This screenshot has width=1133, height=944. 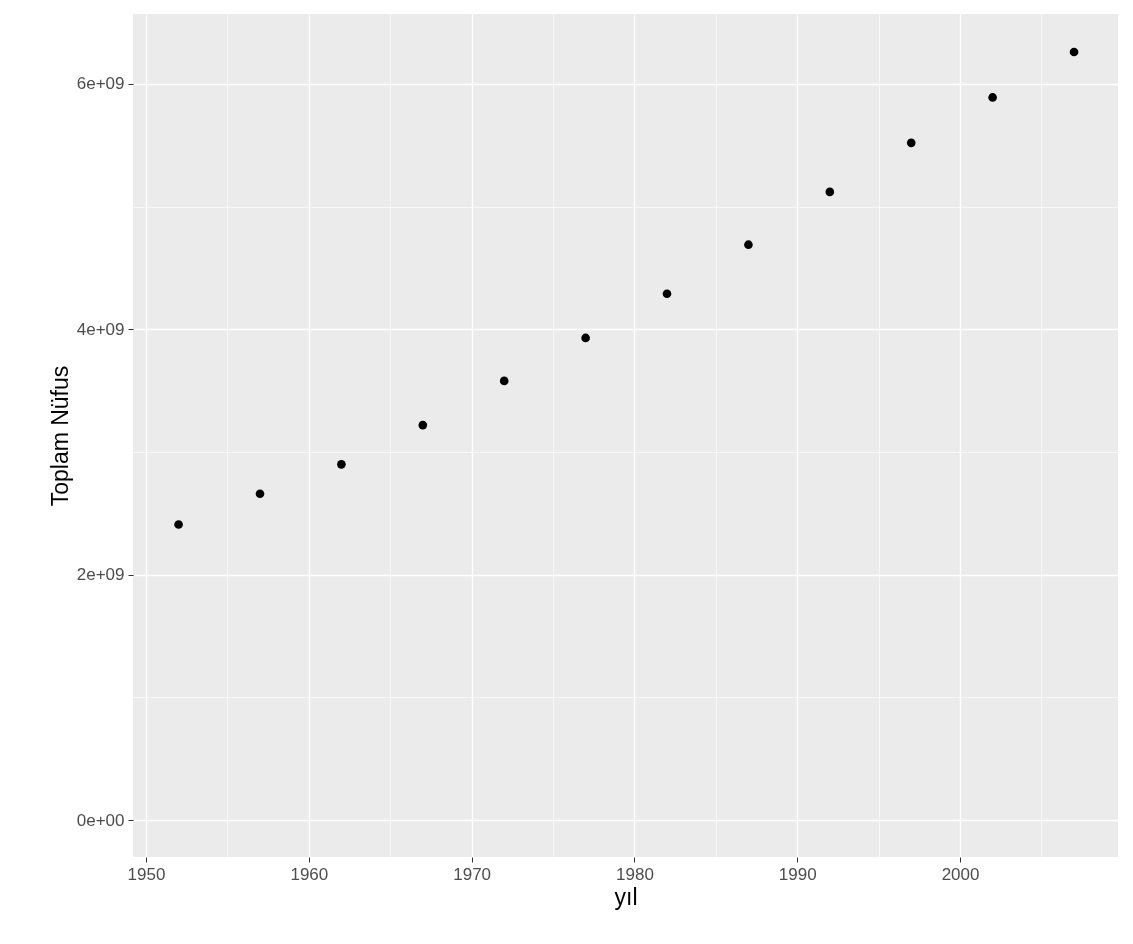 I want to click on x-tick-label: 2000, so click(x=960, y=874).